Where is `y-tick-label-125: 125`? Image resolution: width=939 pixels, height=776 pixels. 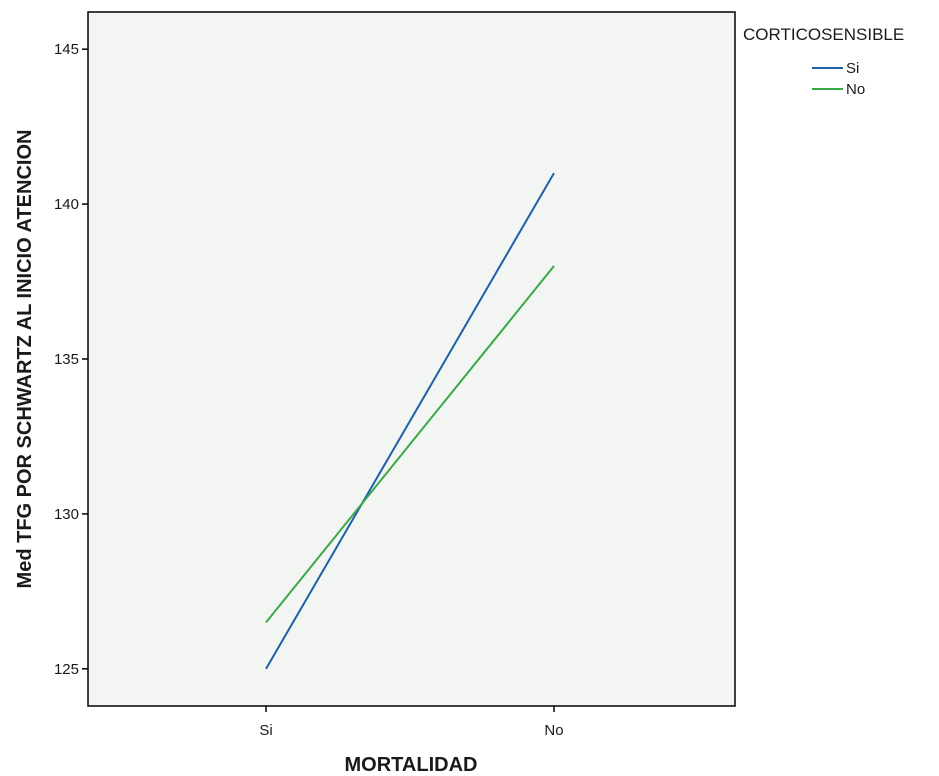 y-tick-label-125: 125 is located at coordinates (66, 669).